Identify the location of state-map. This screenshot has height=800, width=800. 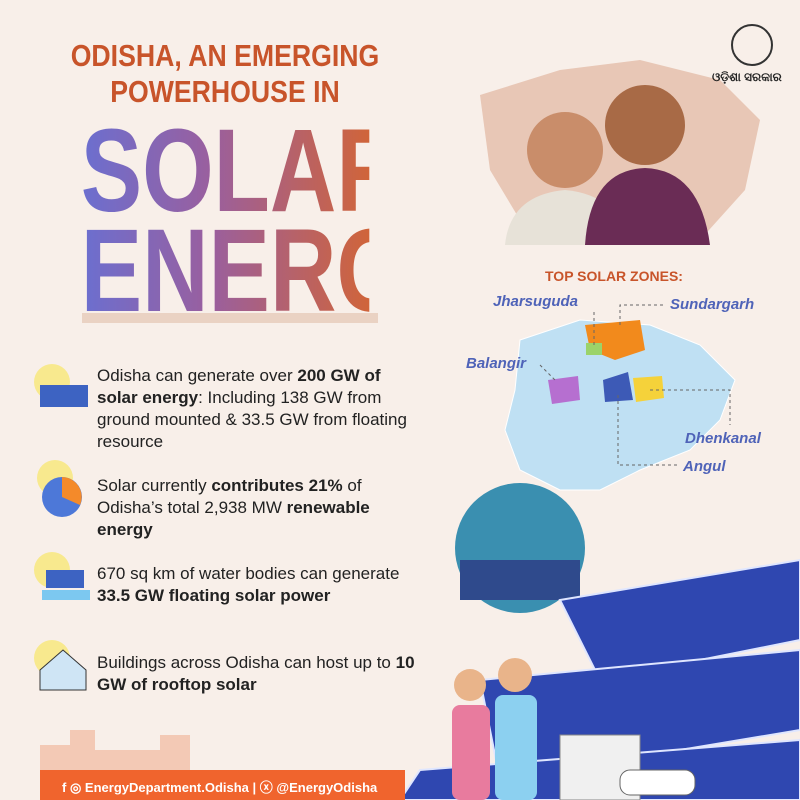
(620, 405).